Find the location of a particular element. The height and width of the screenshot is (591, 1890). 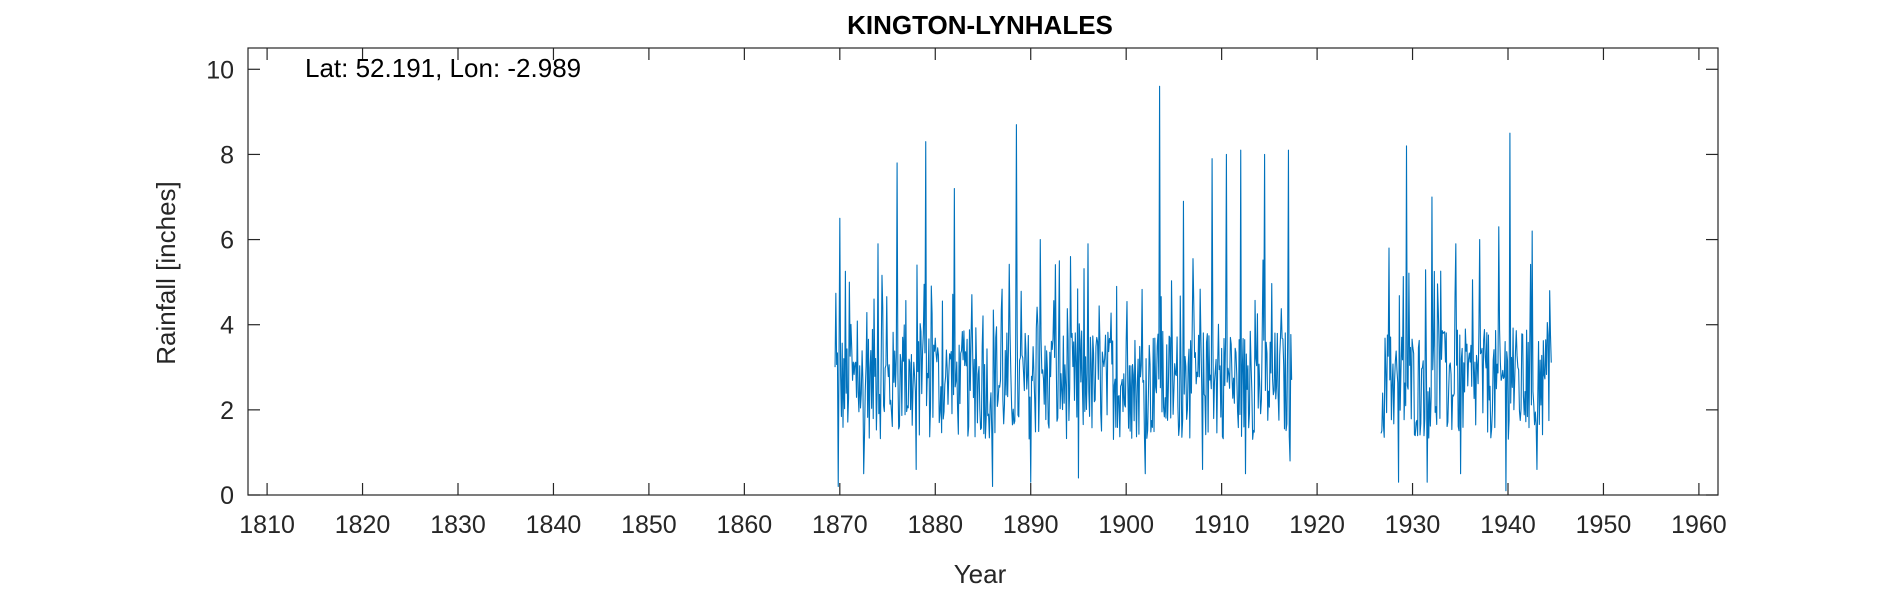

location-annotation: Lat: 52.191, Lon: -2.989 is located at coordinates (443, 68).